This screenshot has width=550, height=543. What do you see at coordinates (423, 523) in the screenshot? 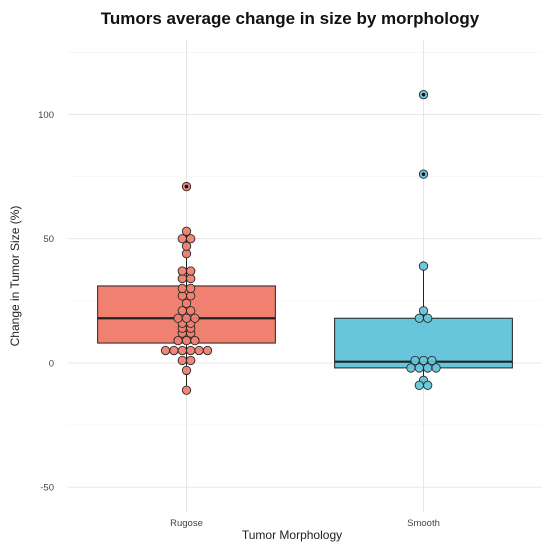
I see `x-tick-label: Smooth` at bounding box center [423, 523].